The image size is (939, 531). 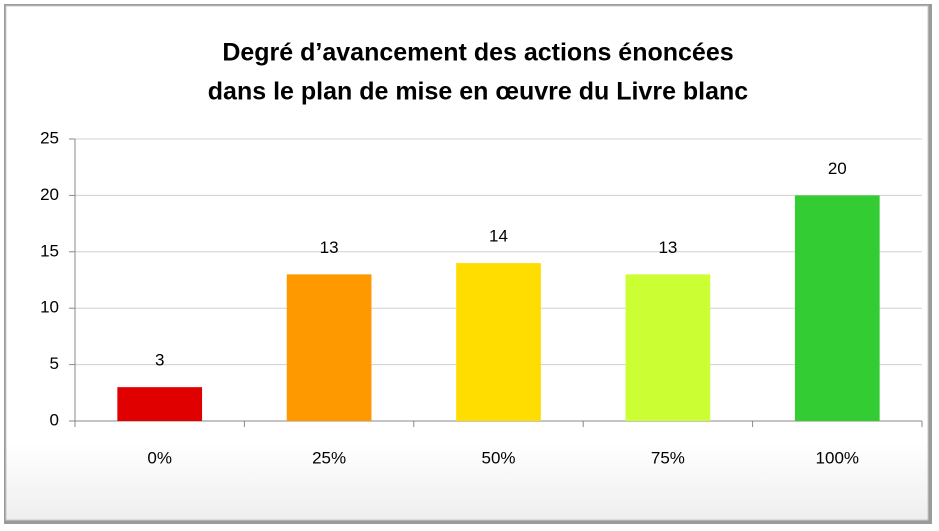 I want to click on x-tick-label: 100%, so click(x=837, y=457).